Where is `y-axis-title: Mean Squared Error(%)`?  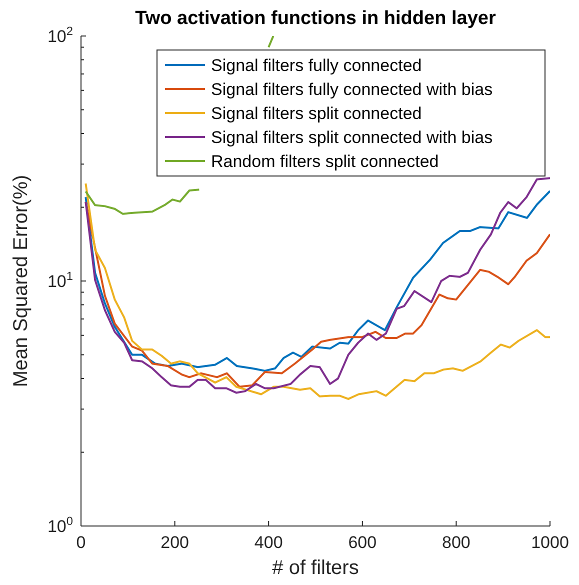 y-axis-title: Mean Squared Error(%) is located at coordinates (21, 281).